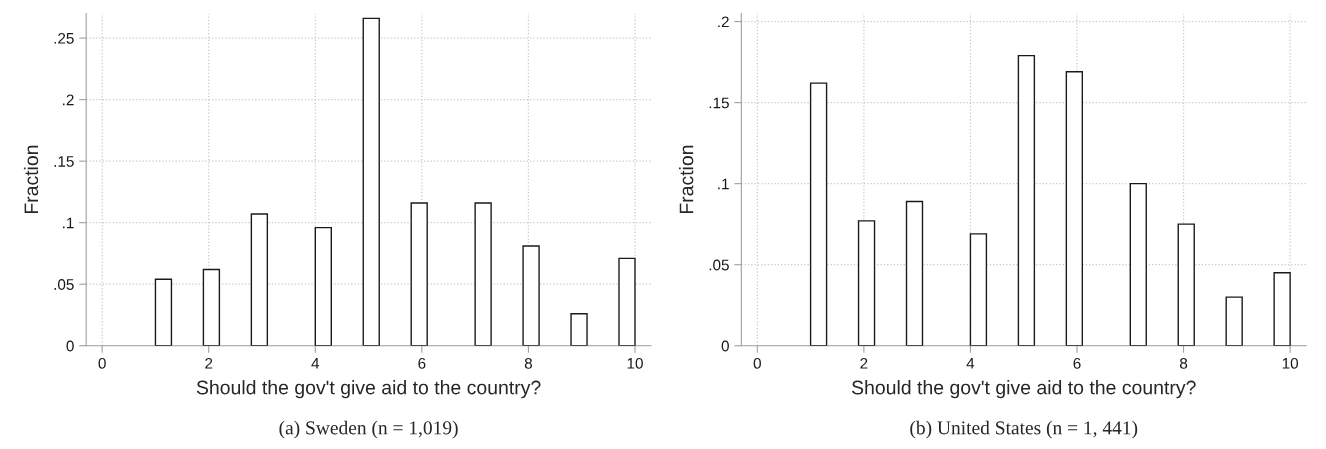 The image size is (1326, 449). Describe the element at coordinates (1024, 429) in the screenshot. I see `text: (b) United States (n = 1, 441)` at that location.